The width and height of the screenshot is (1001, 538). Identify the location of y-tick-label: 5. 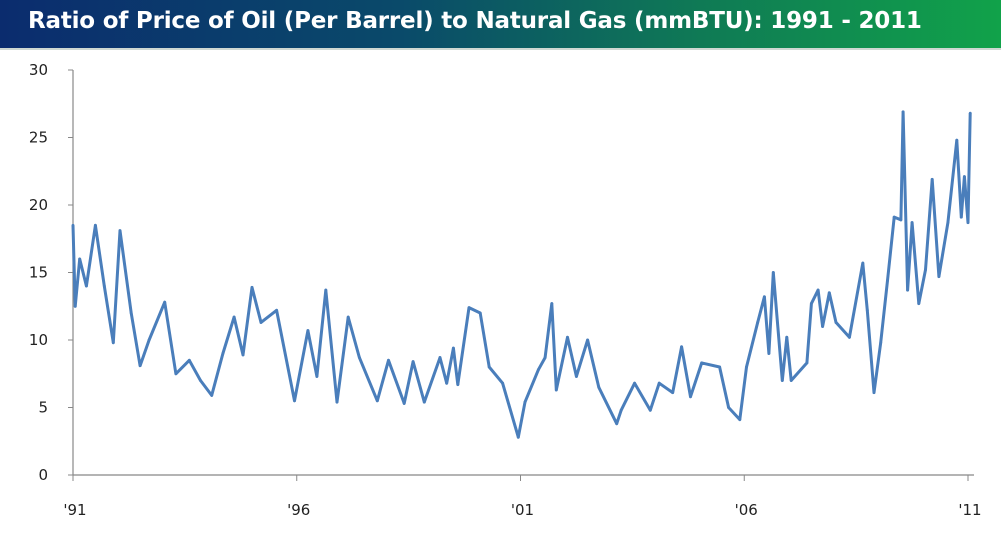
(43, 408).